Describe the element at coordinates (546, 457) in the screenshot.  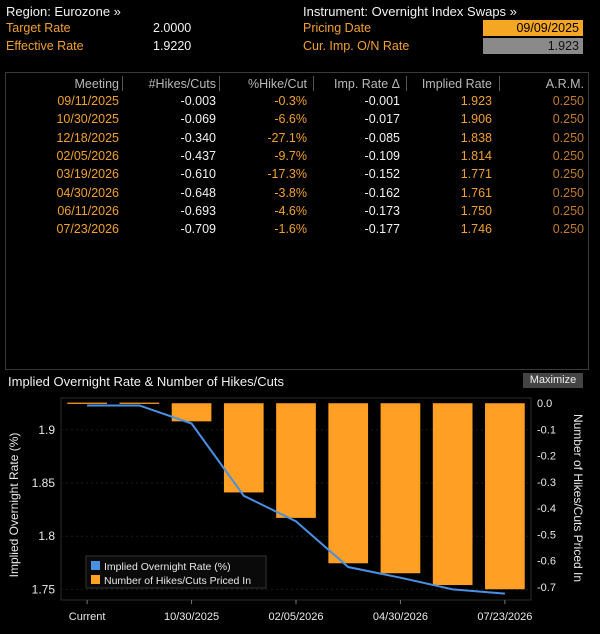
I see `right-tick-label: -0.2` at that location.